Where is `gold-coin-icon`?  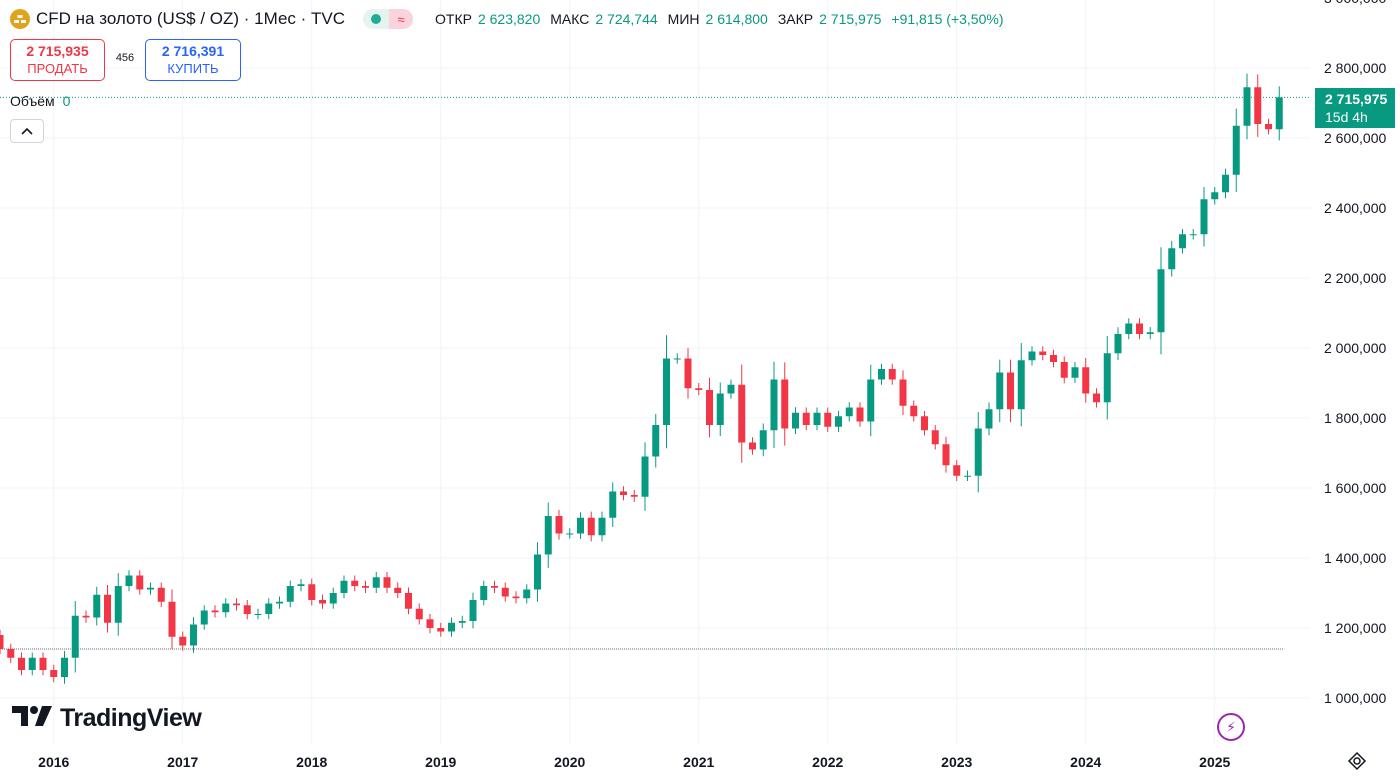 gold-coin-icon is located at coordinates (20, 19).